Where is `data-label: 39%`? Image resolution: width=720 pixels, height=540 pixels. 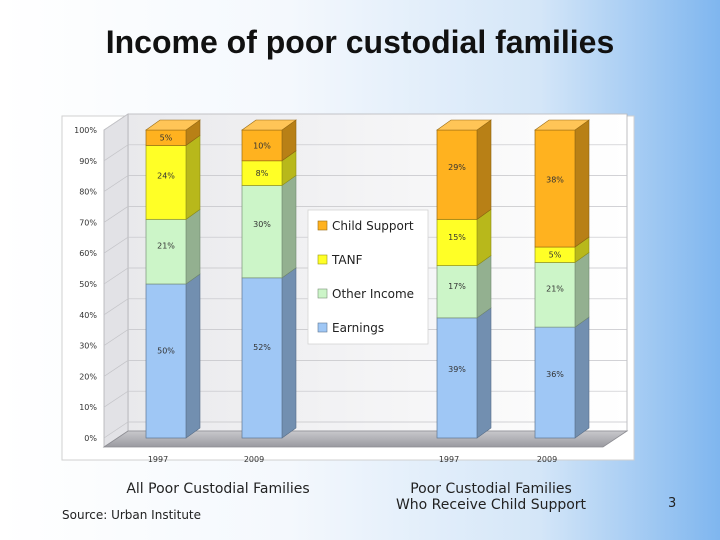 data-label: 39% is located at coordinates (457, 369).